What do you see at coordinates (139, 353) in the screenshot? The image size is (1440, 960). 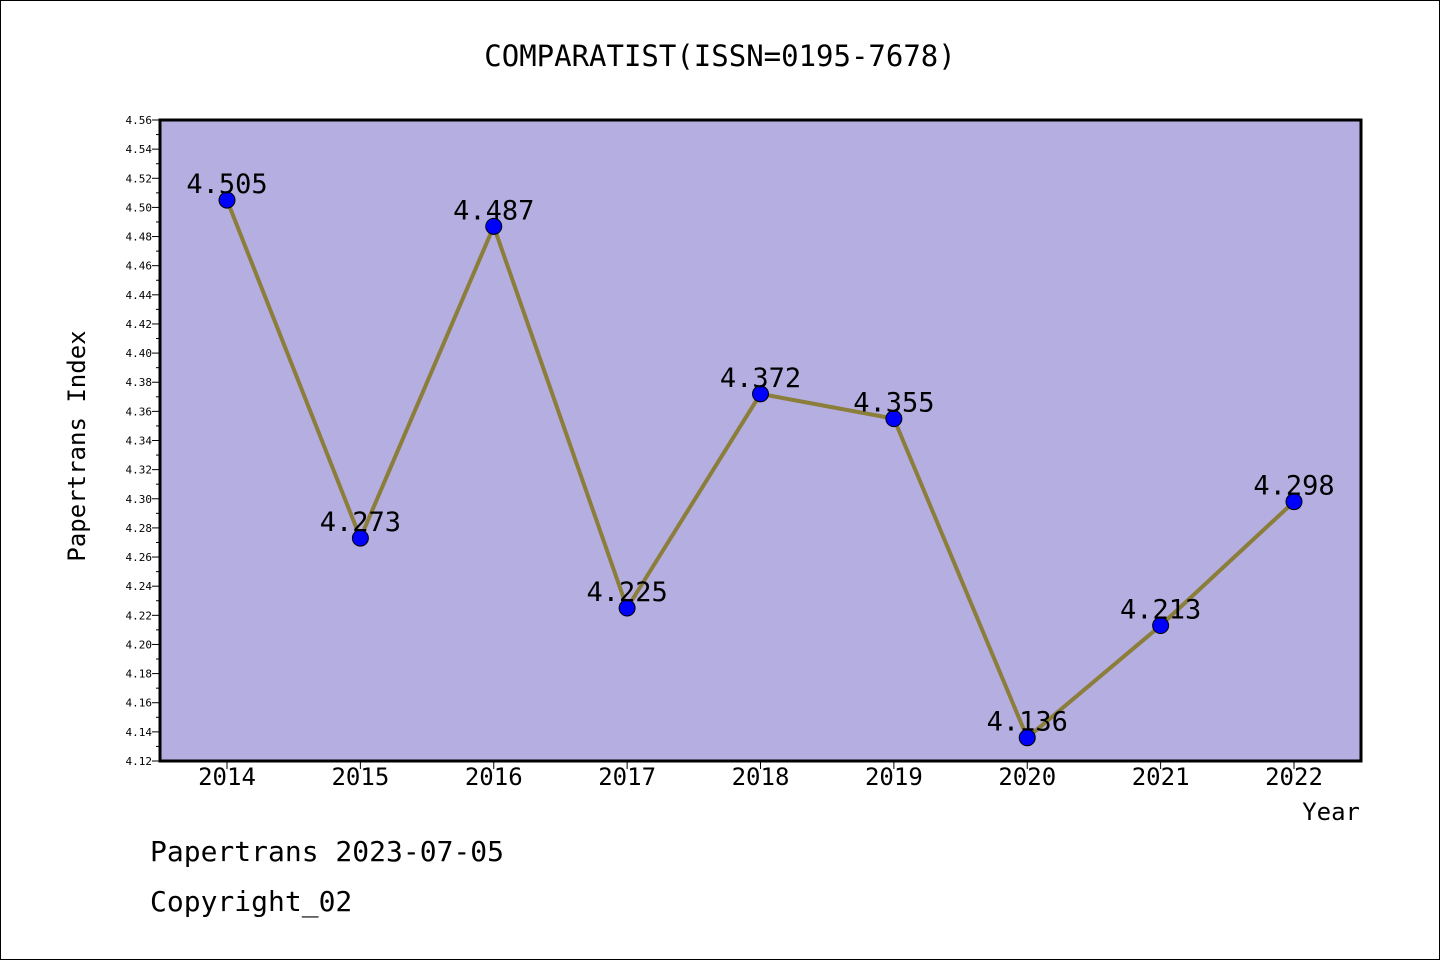 I see `y-tick-label: 4.40` at bounding box center [139, 353].